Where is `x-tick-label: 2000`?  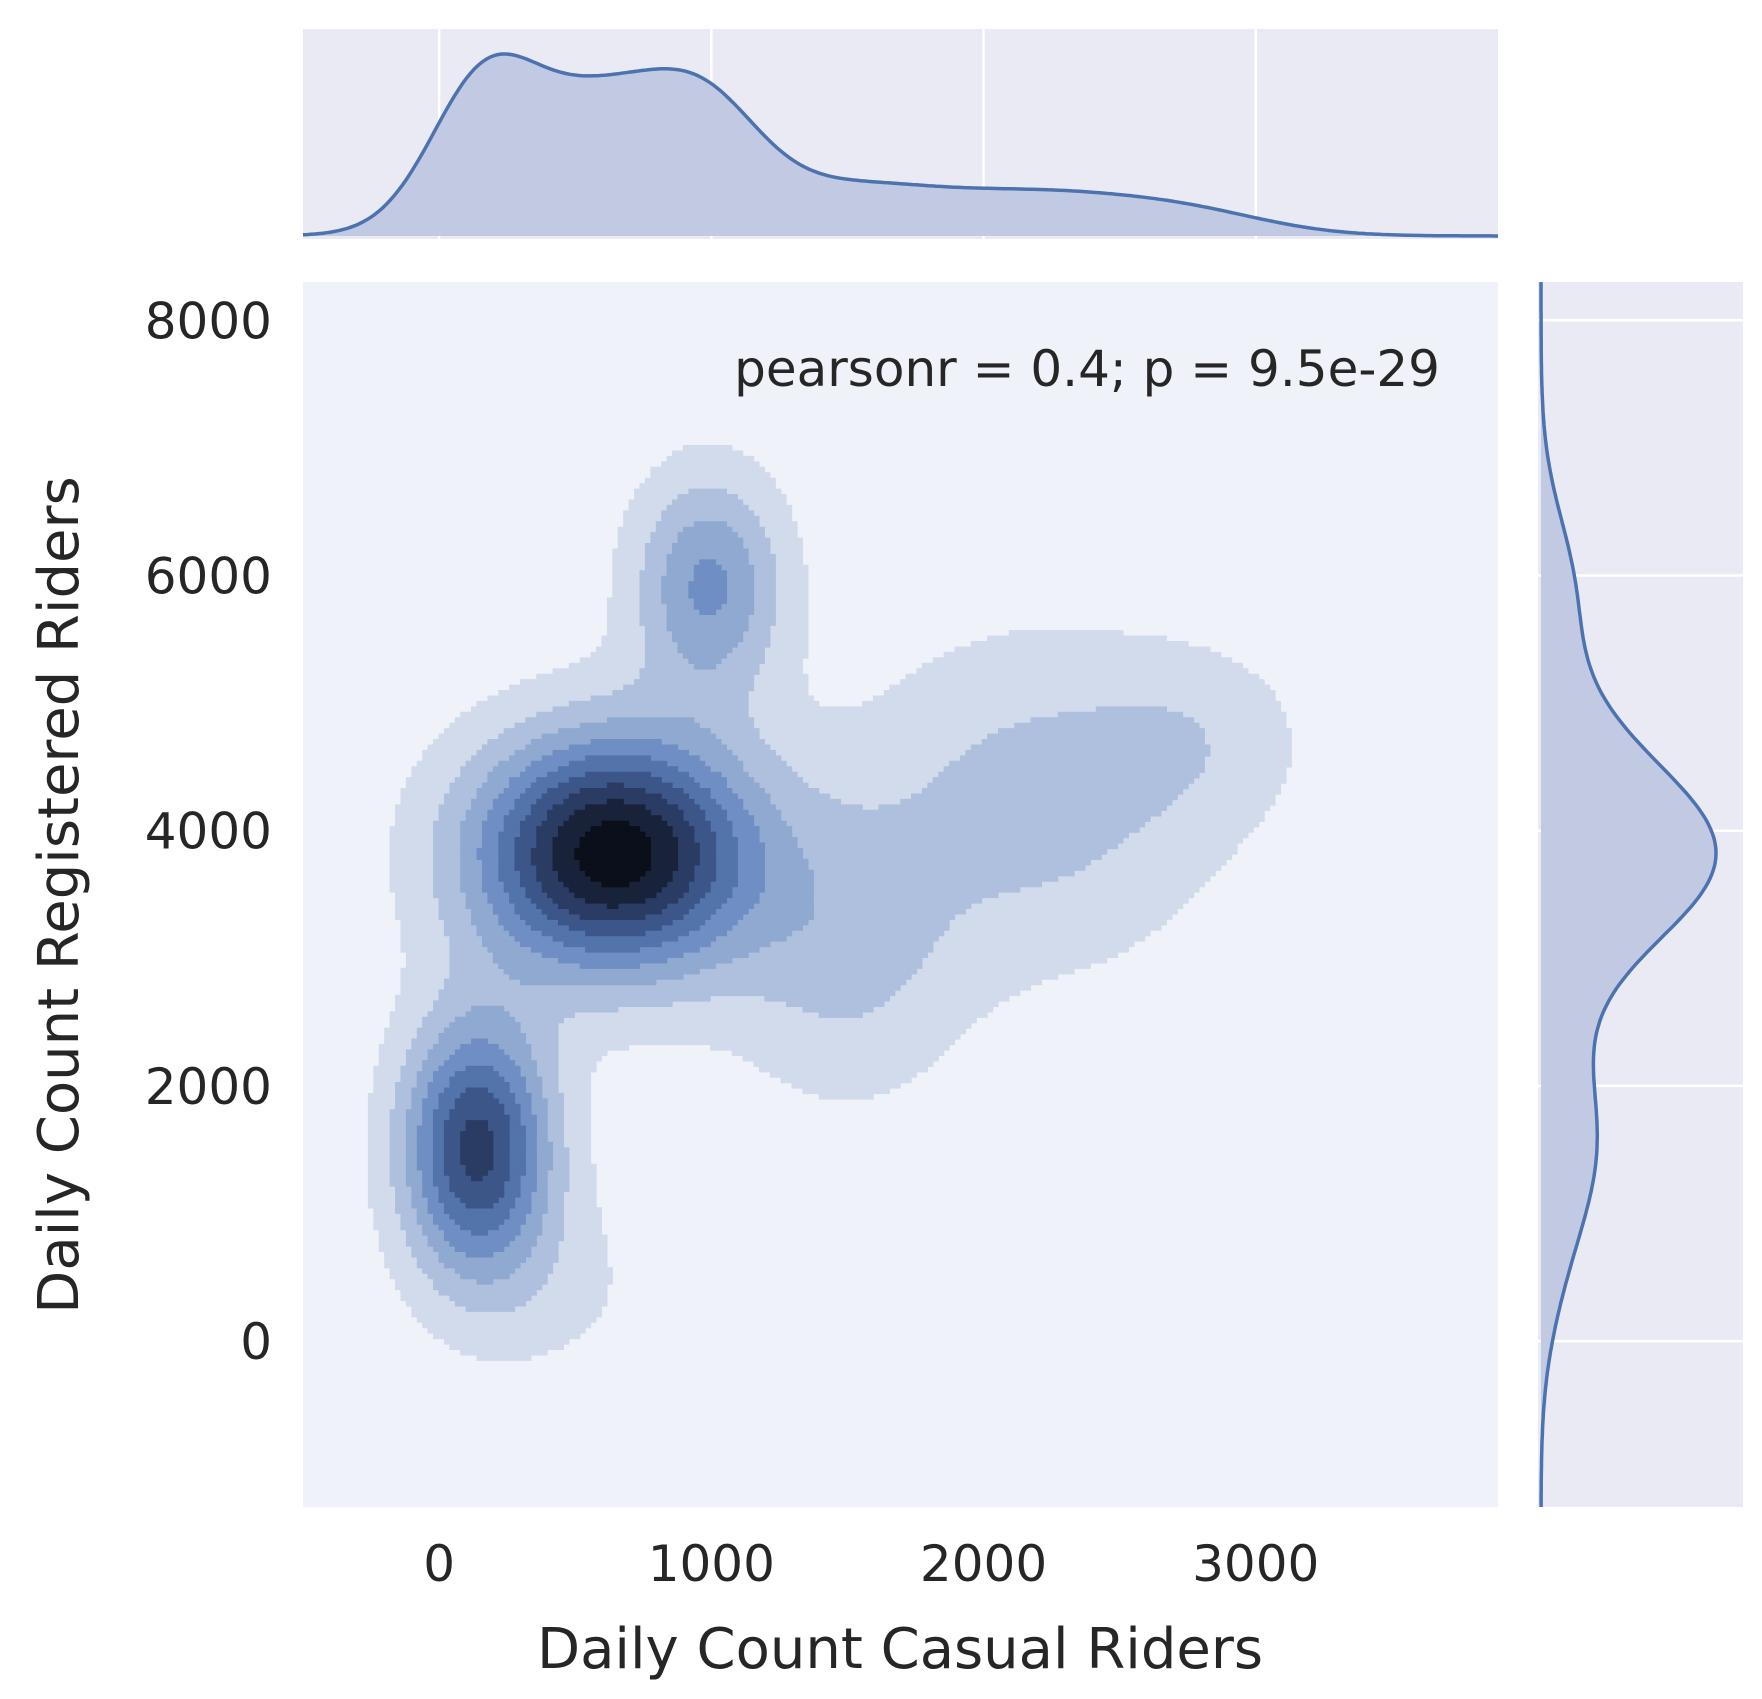
x-tick-label: 2000 is located at coordinates (983, 1564).